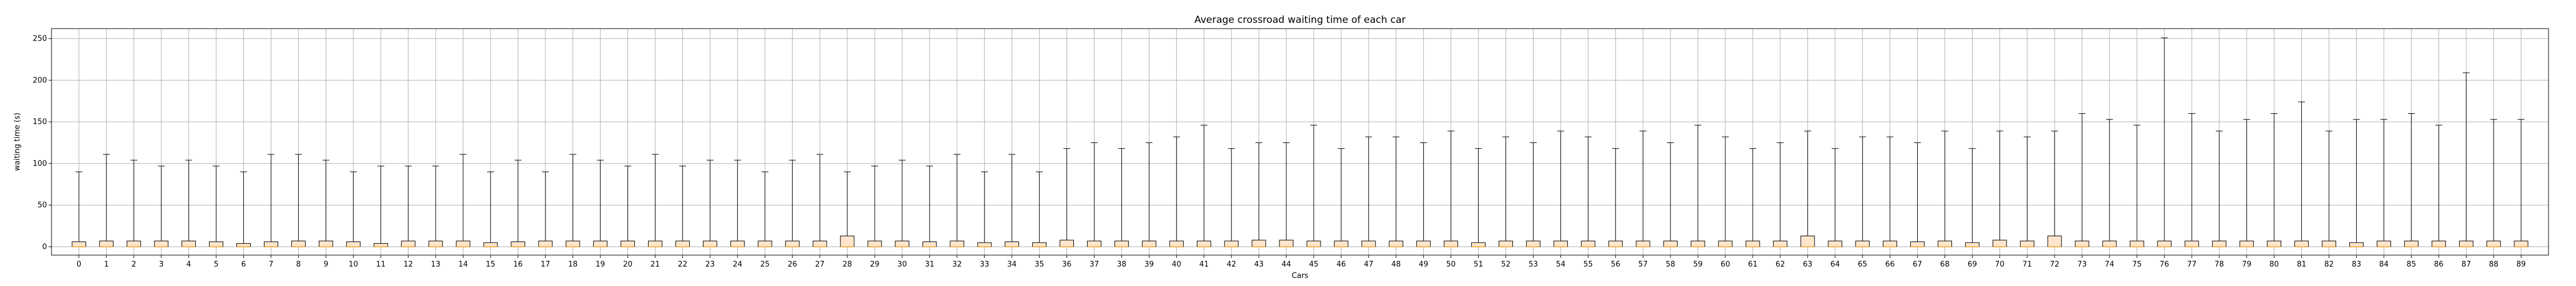 Image resolution: width=2576 pixels, height=286 pixels. Describe the element at coordinates (875, 264) in the screenshot. I see `x-tick-label: 29` at that location.